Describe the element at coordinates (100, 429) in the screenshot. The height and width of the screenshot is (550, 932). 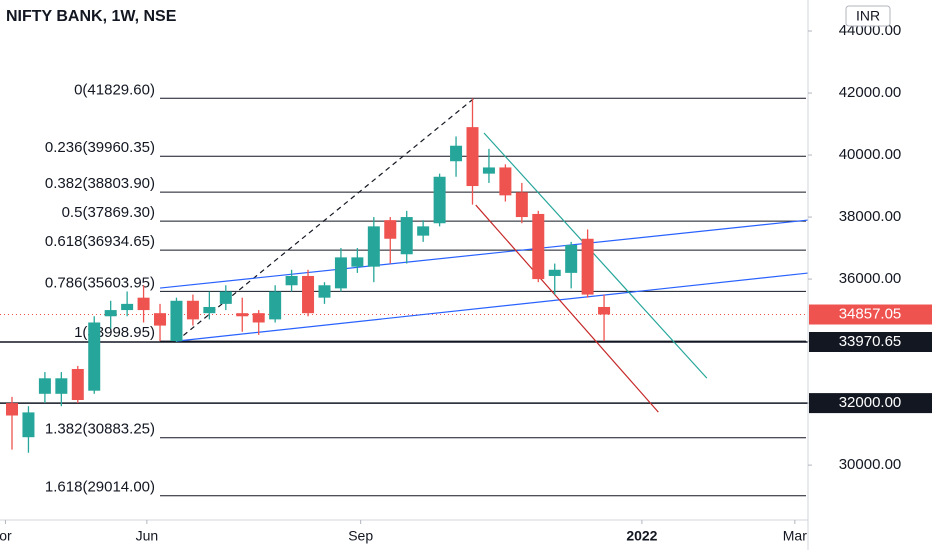
I see `fib-label: 1.382(30883.25)` at that location.